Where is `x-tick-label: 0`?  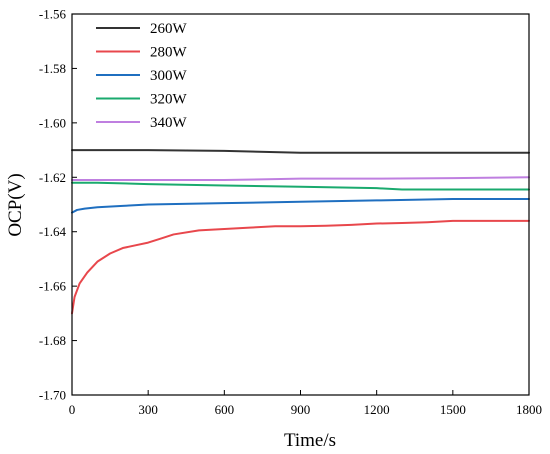
x-tick-label: 0 is located at coordinates (72, 409).